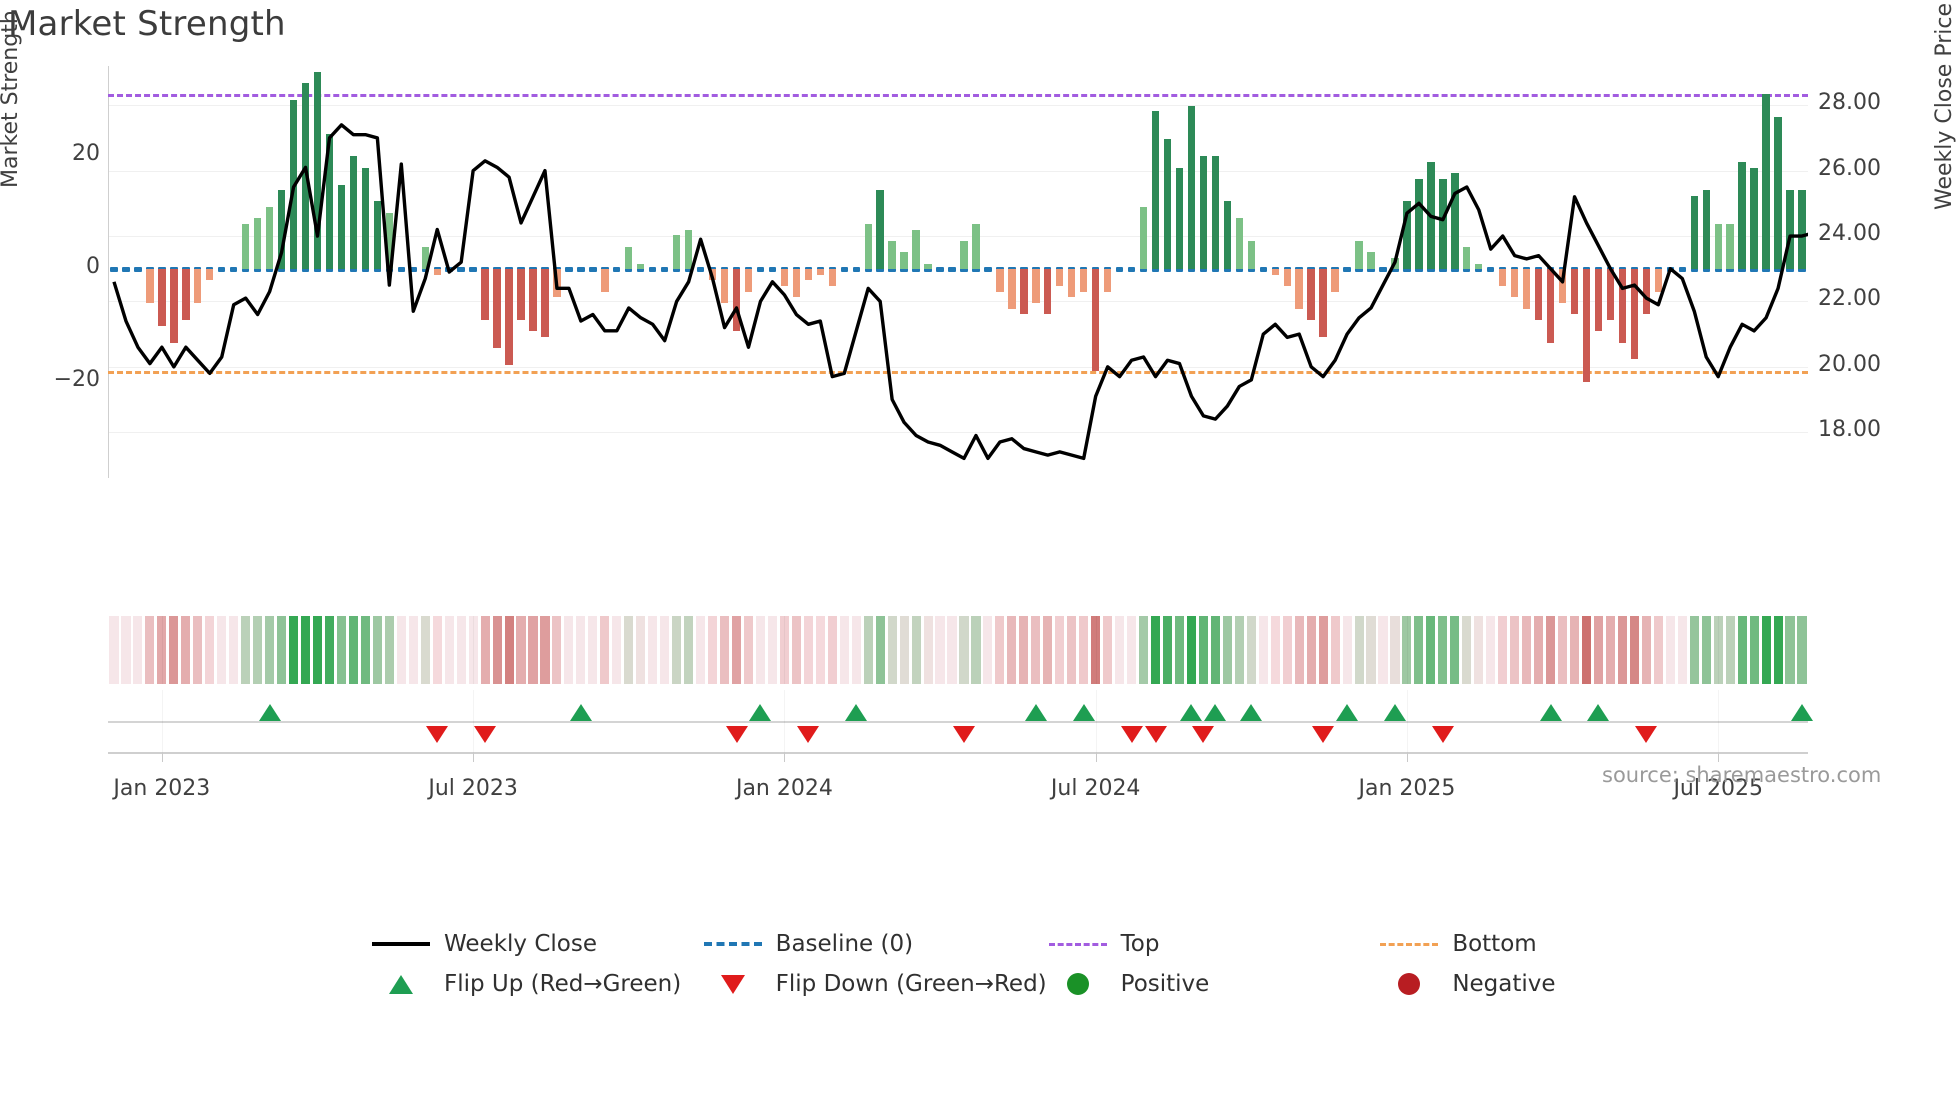 The image size is (1960, 1102). Describe the element at coordinates (1544, 984) in the screenshot. I see `legend-item-dot-red: Negative` at that location.